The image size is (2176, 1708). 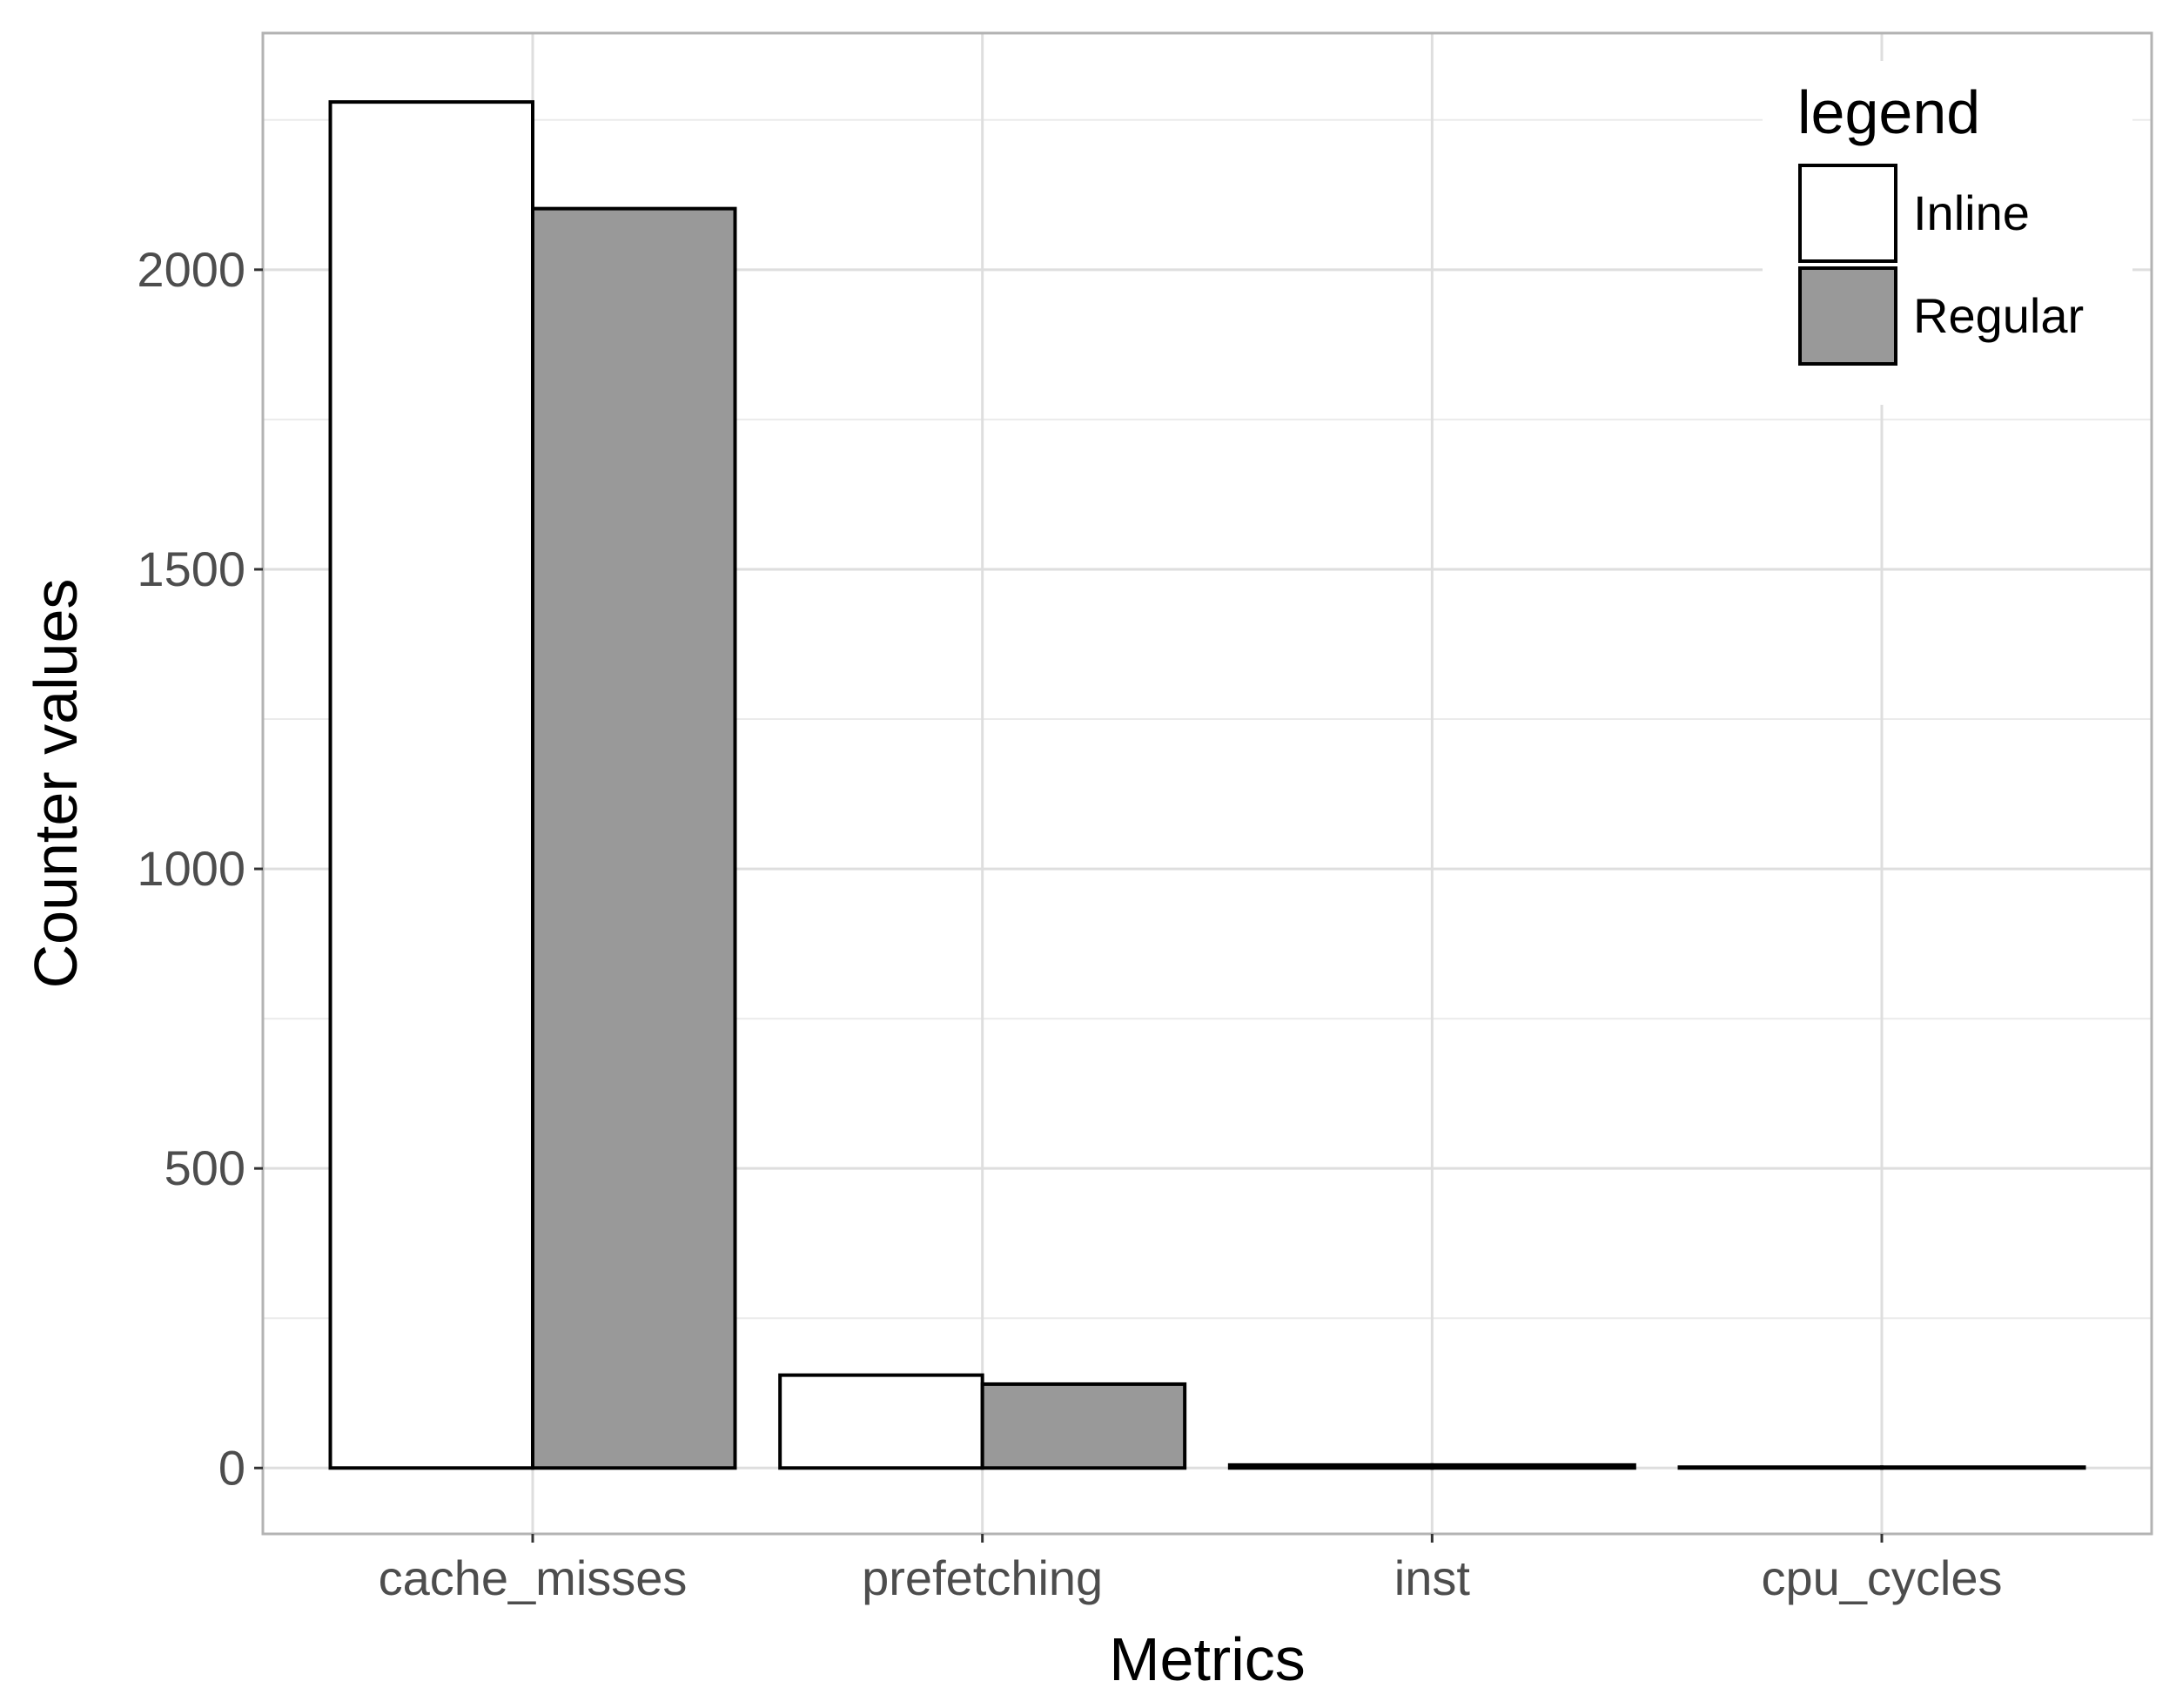 What do you see at coordinates (191, 868) in the screenshot?
I see `y-tick-label: 1000` at bounding box center [191, 868].